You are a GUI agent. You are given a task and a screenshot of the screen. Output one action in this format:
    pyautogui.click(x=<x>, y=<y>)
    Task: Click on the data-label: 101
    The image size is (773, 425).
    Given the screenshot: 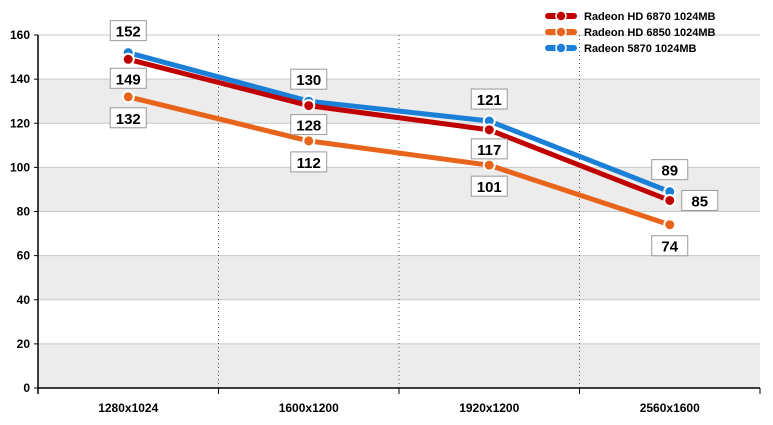 What is the action you would take?
    pyautogui.click(x=489, y=187)
    